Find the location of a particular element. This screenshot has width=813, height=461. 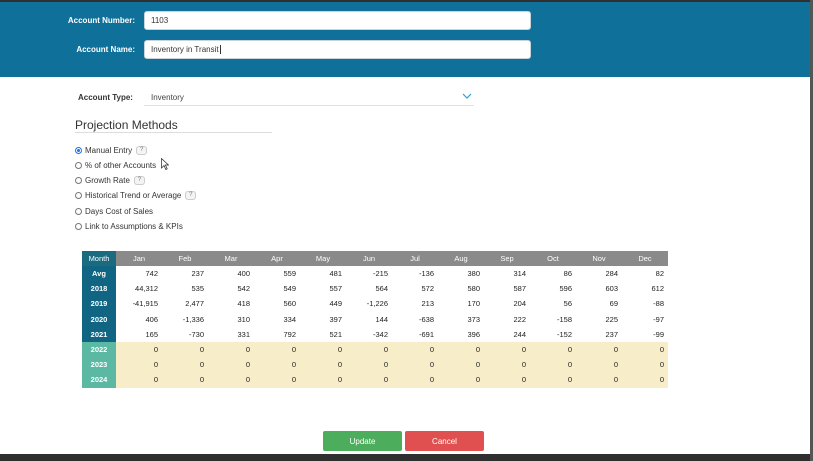

update-button: Update is located at coordinates (362, 441).